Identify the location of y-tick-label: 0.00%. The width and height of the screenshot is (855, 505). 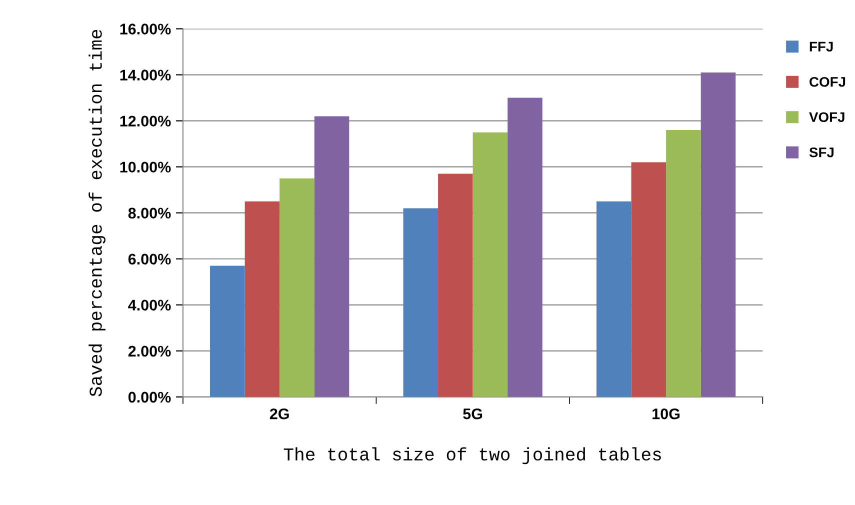
(149, 397).